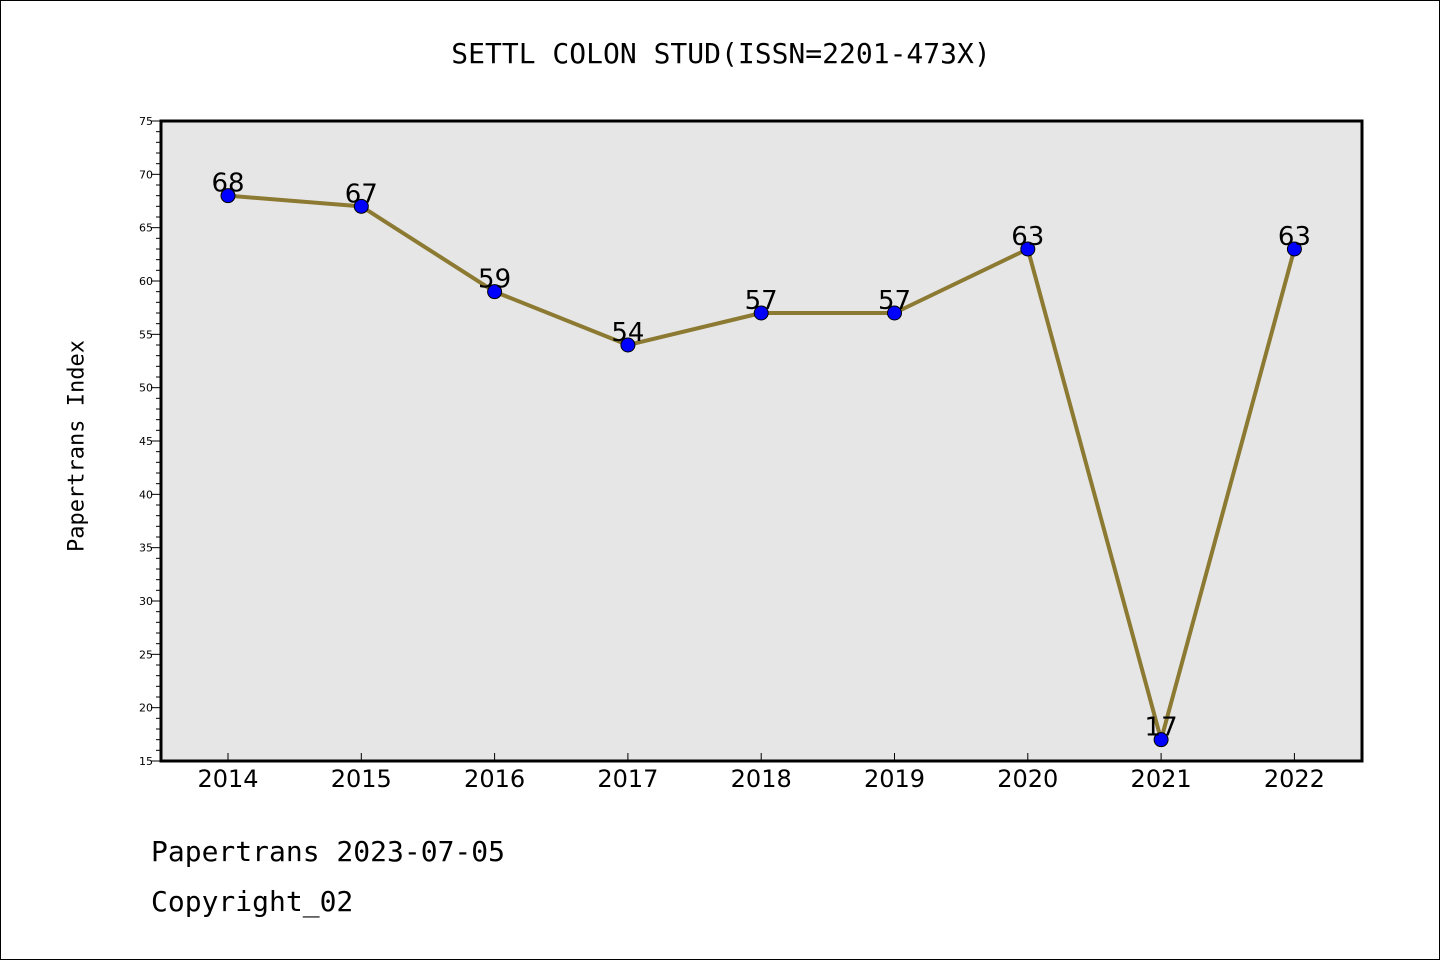 This screenshot has height=960, width=1440. Describe the element at coordinates (361, 194) in the screenshot. I see `data-label: 67` at that location.